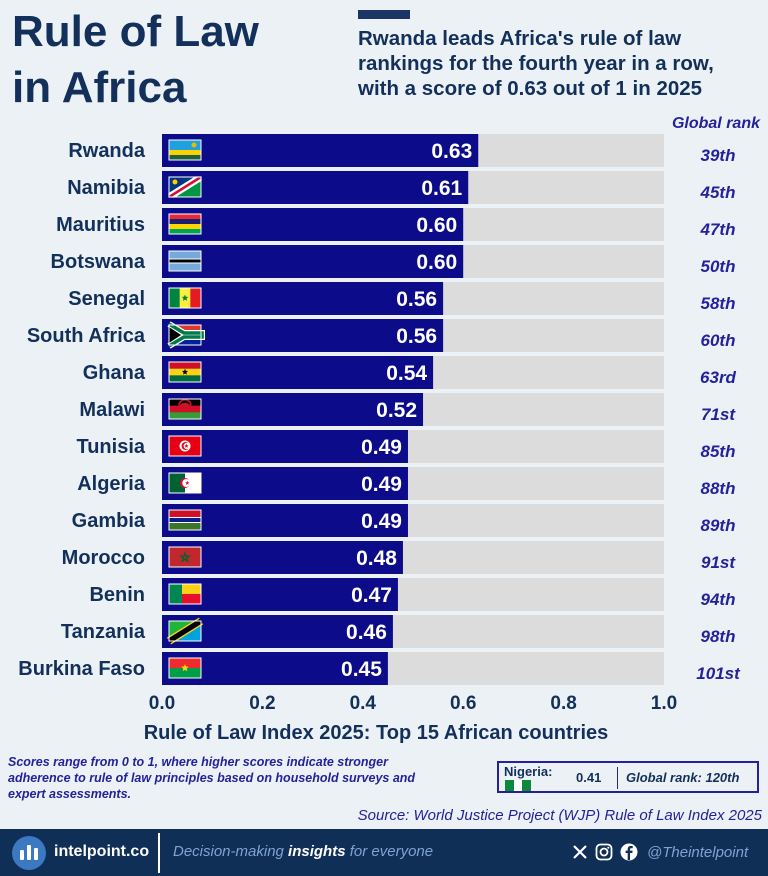 The width and height of the screenshot is (768, 876). Describe the element at coordinates (617, 778) in the screenshot. I see `nigeria-divider` at that location.